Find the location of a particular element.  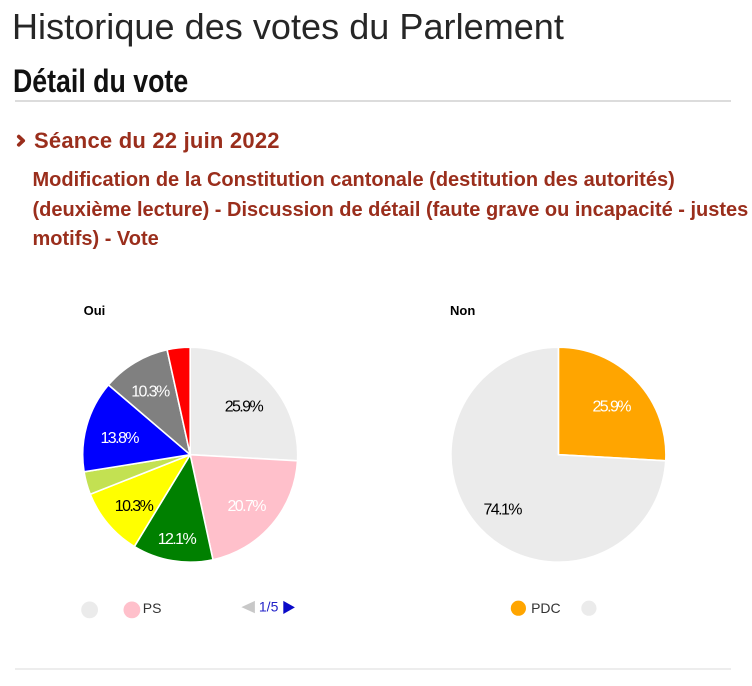

svg-text: 1/5 is located at coordinates (269, 607).